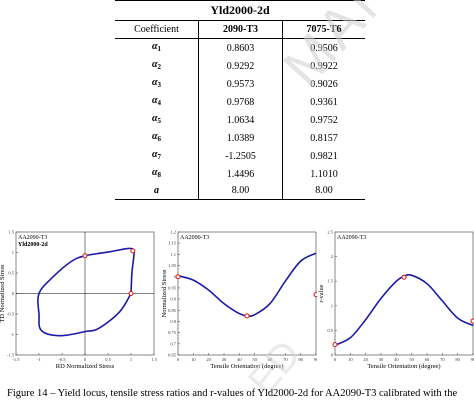  Describe the element at coordinates (62, 359) in the screenshot. I see `x-tick-label: -0.5` at that location.